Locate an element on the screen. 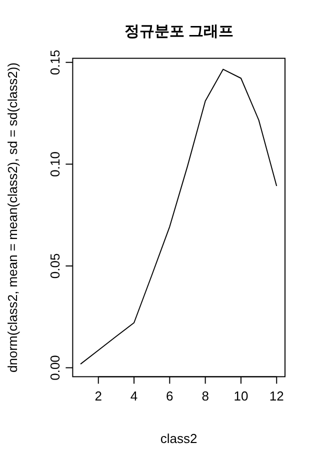 This screenshot has width=320, height=462. y-tick-label: 0.05 is located at coordinates (55, 266).